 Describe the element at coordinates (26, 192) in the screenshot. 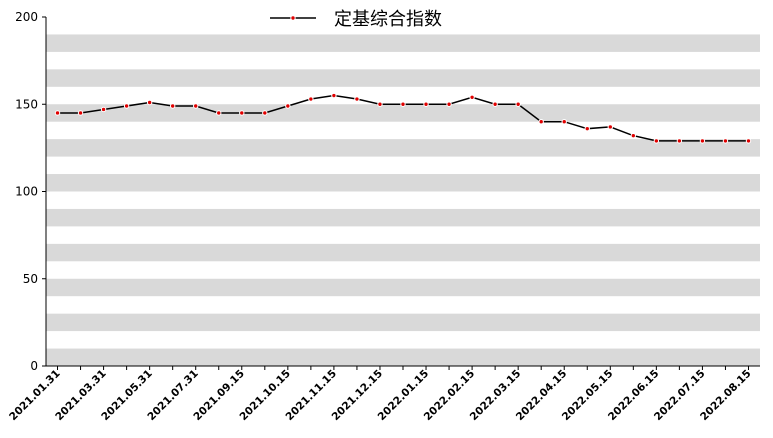

I see `y-tick-label: 100` at that location.